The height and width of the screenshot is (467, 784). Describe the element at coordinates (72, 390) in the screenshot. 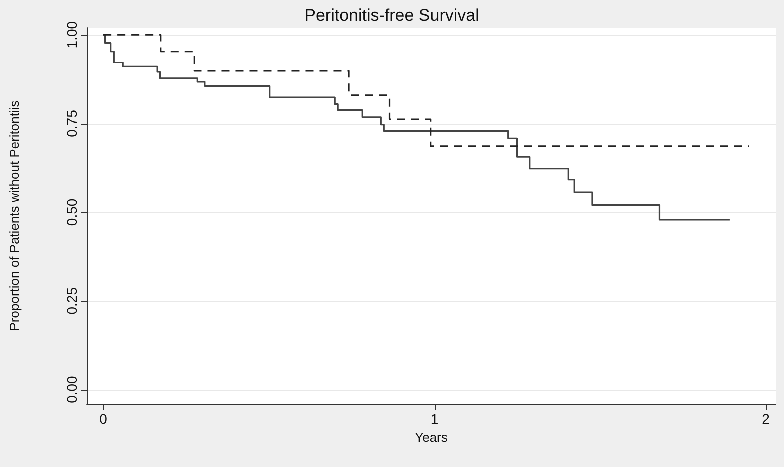

I see `y-tick-label: 0.00` at that location.